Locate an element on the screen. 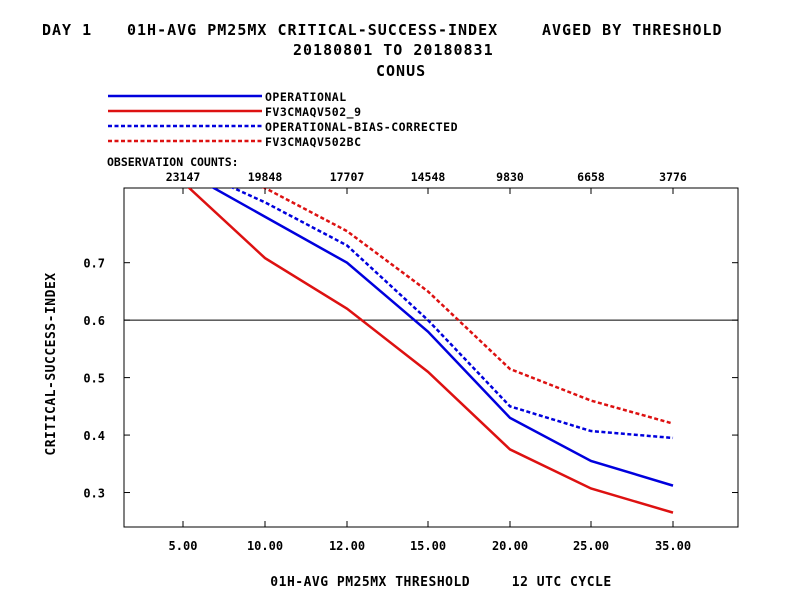 The height and width of the screenshot is (612, 792). region-label: CONUS is located at coordinates (401, 71).